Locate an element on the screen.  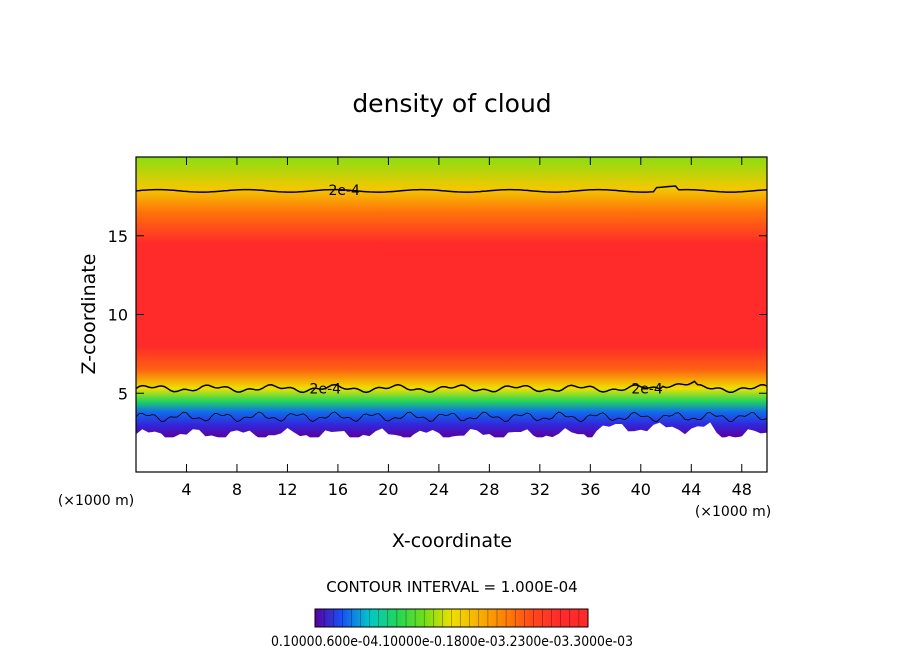
x-tick-label: 24 is located at coordinates (439, 489).